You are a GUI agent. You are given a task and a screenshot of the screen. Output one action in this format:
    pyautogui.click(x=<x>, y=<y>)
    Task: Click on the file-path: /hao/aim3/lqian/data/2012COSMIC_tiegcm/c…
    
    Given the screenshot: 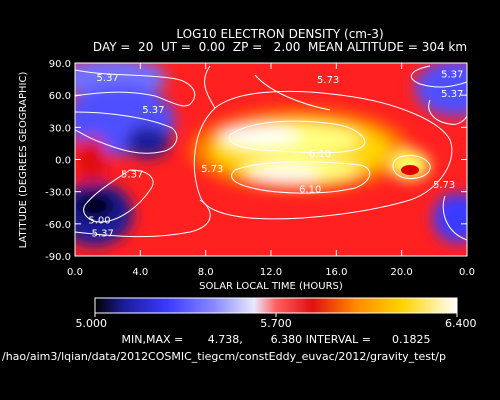 What is the action you would take?
    pyautogui.click(x=224, y=356)
    